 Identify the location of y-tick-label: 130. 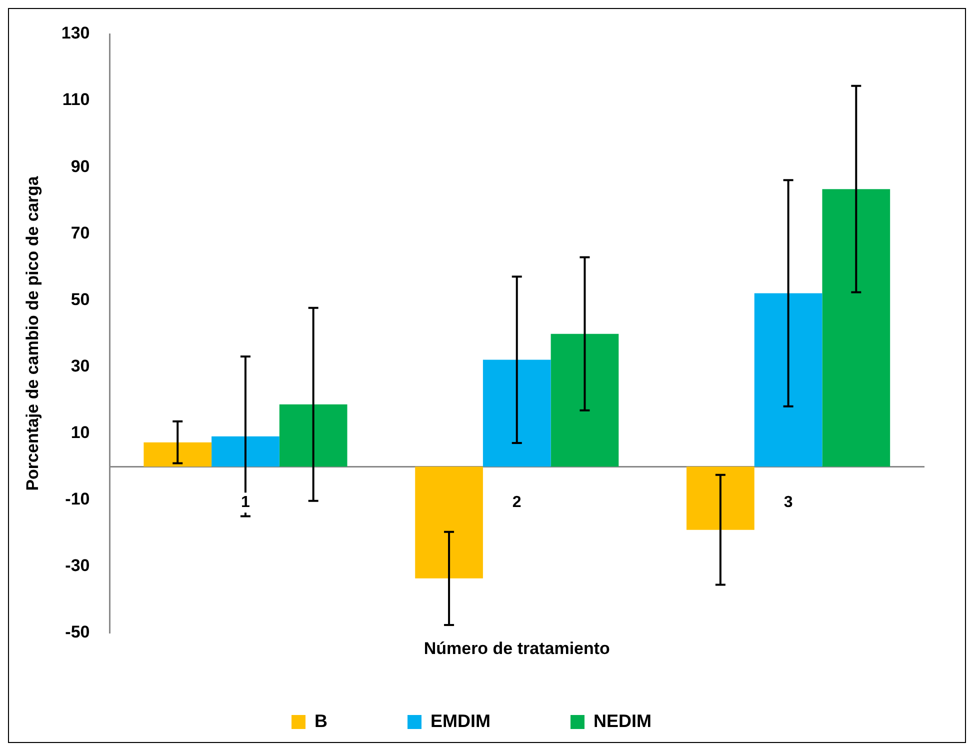
(75, 33).